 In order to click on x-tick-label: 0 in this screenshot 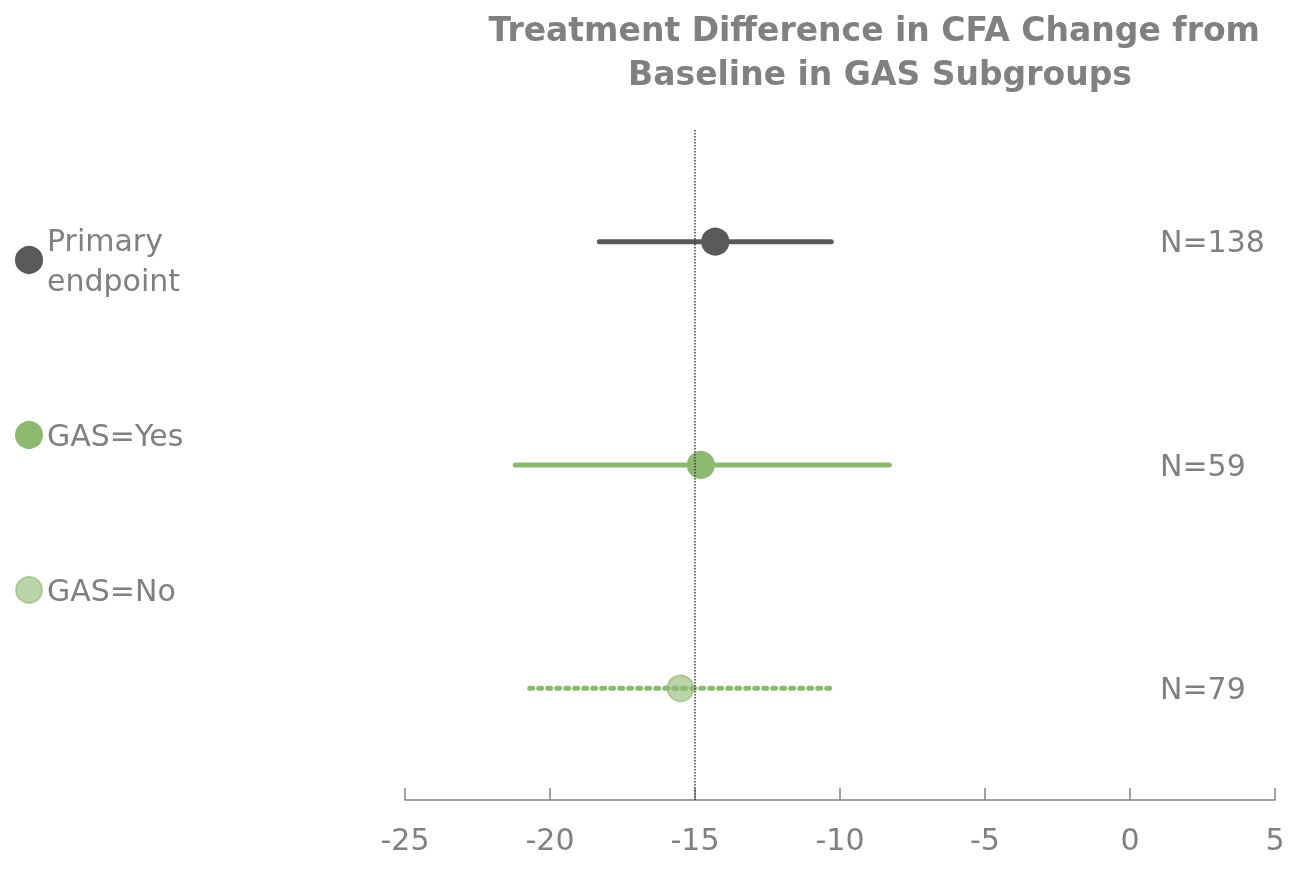, I will do `click(1130, 839)`.